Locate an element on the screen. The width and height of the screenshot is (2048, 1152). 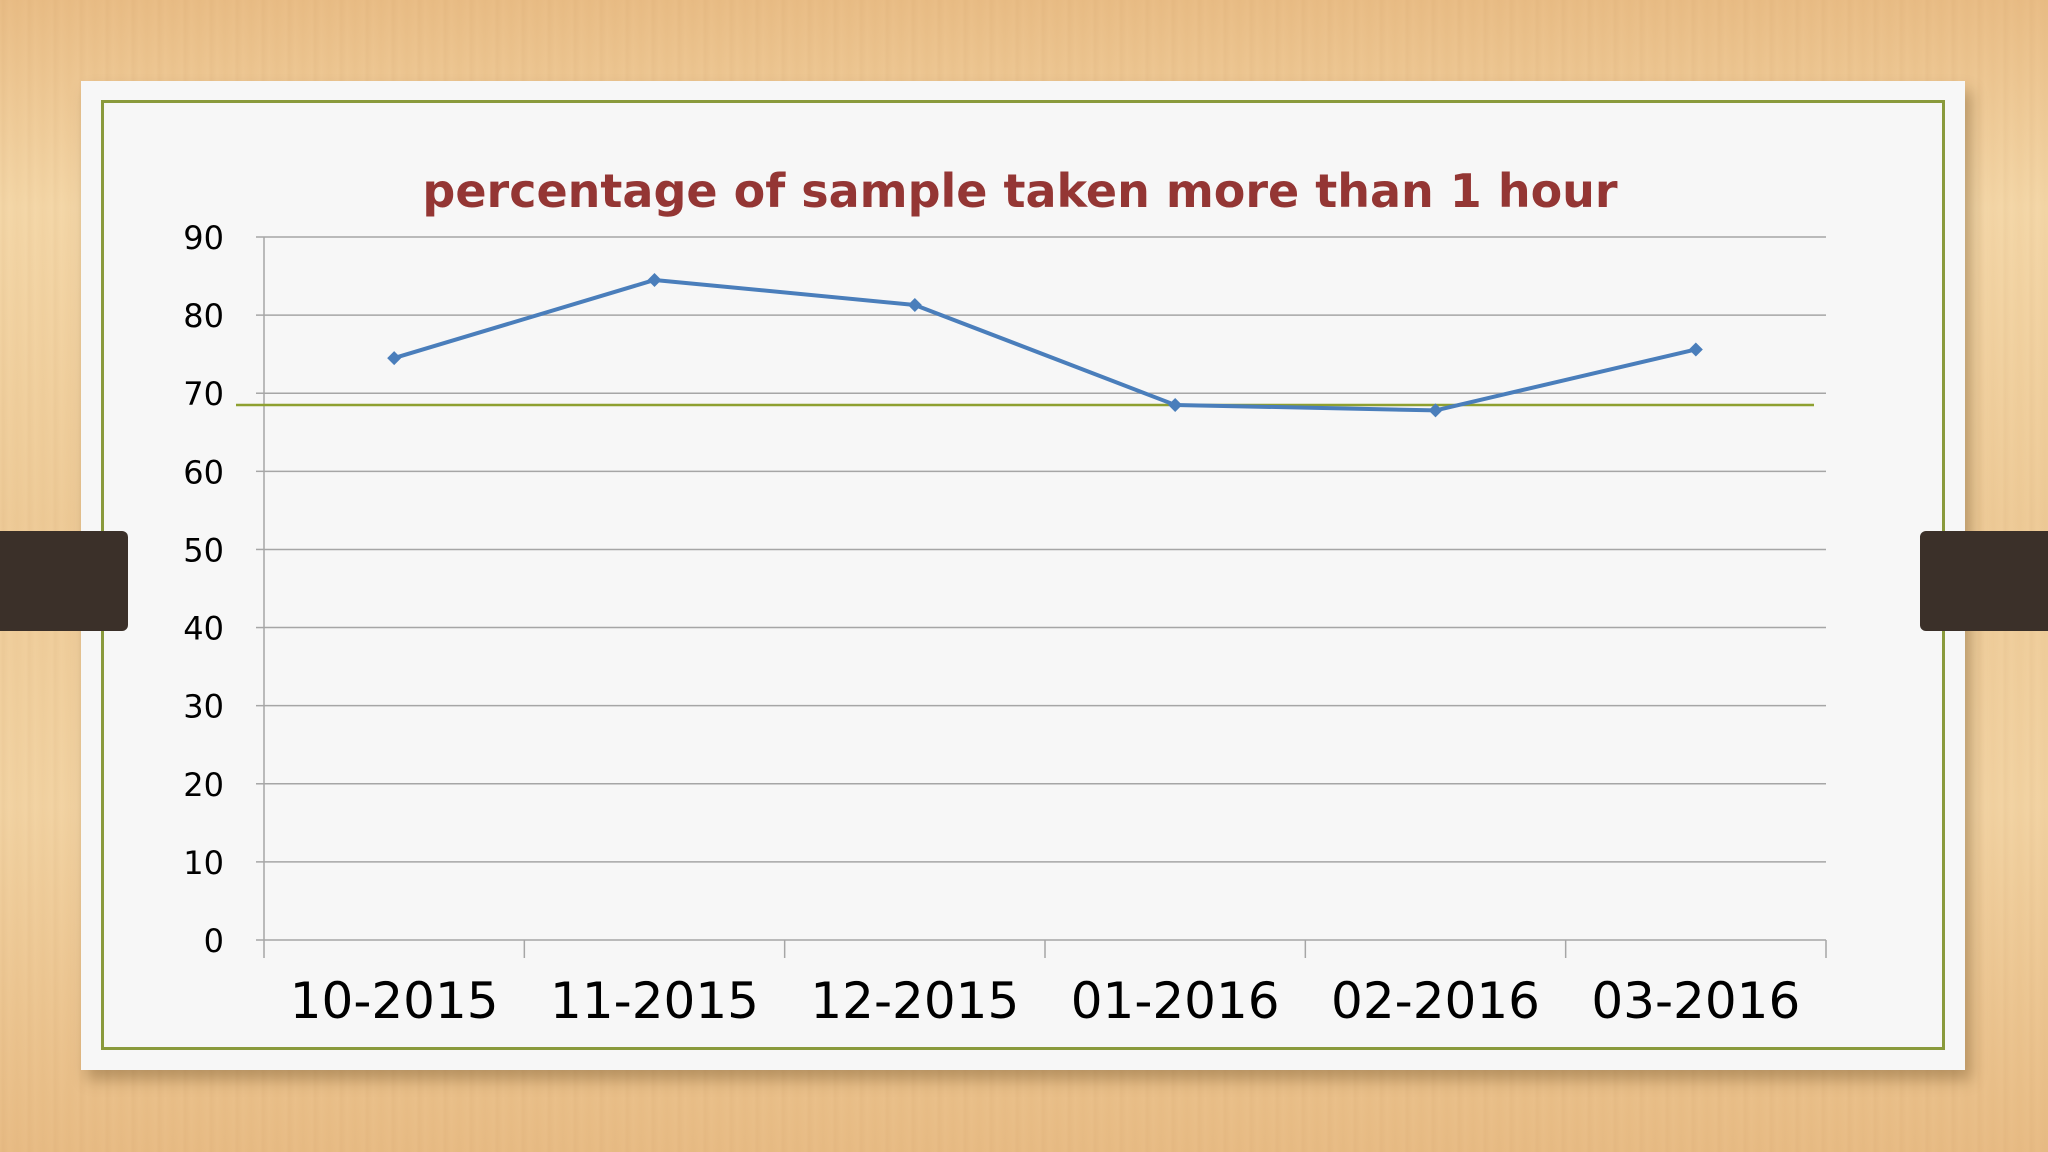
left-clip is located at coordinates (64, 581).